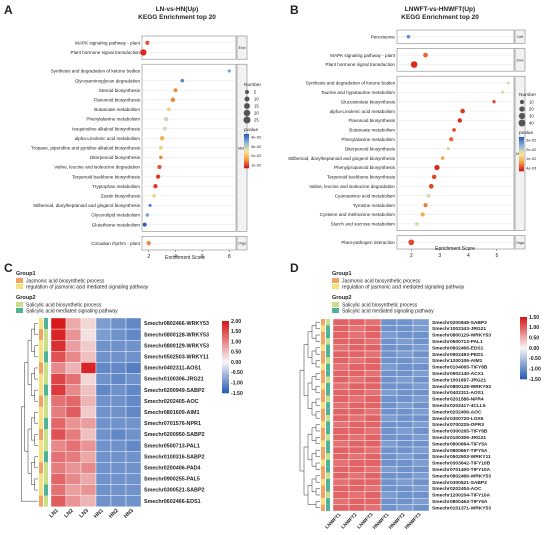  Describe the element at coordinates (177, 9) in the screenshot. I see `panel-a-title-line1: LN-vs-HN(Up)` at that location.